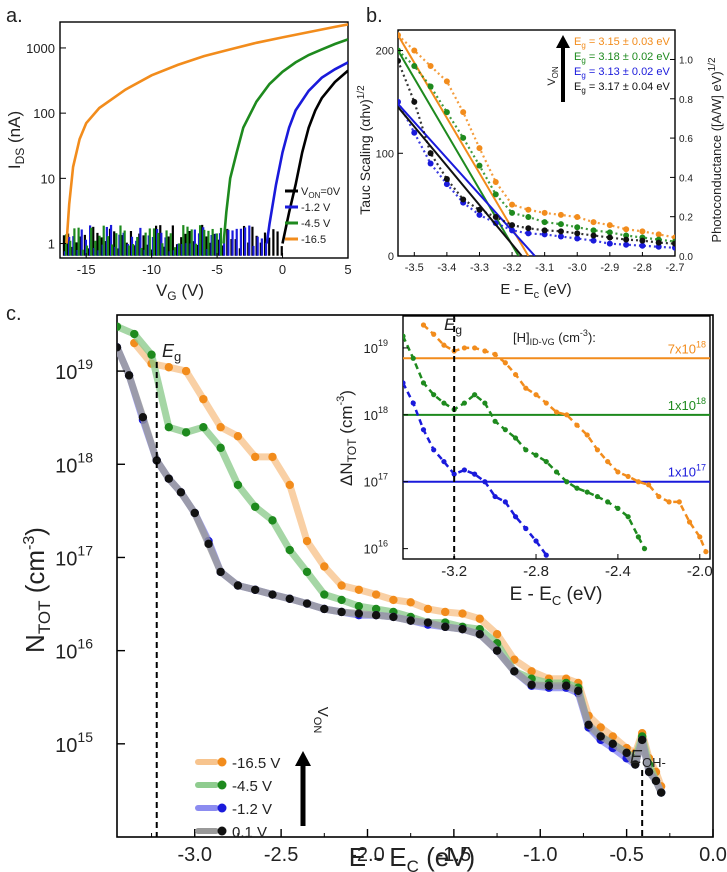  Describe the element at coordinates (316, 224) in the screenshot. I see `legend-suffix: -4.5 V` at that location.